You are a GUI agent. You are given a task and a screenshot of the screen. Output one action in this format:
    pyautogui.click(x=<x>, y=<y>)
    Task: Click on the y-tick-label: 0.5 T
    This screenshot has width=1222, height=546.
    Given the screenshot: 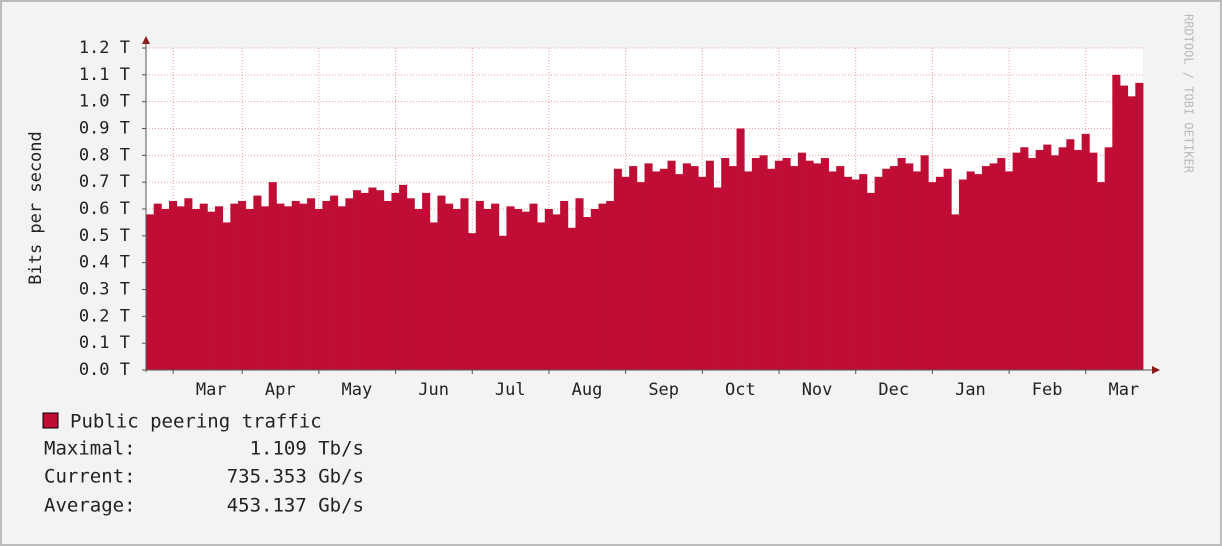 What is the action you would take?
    pyautogui.click(x=104, y=236)
    